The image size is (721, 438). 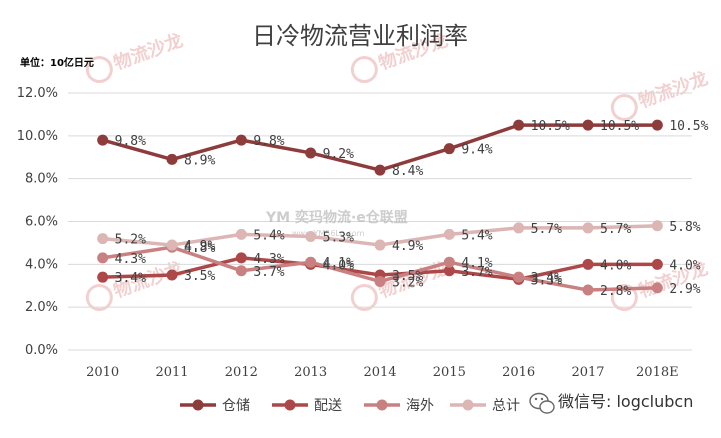 I want to click on x-tick-label: 2016, so click(x=518, y=372).